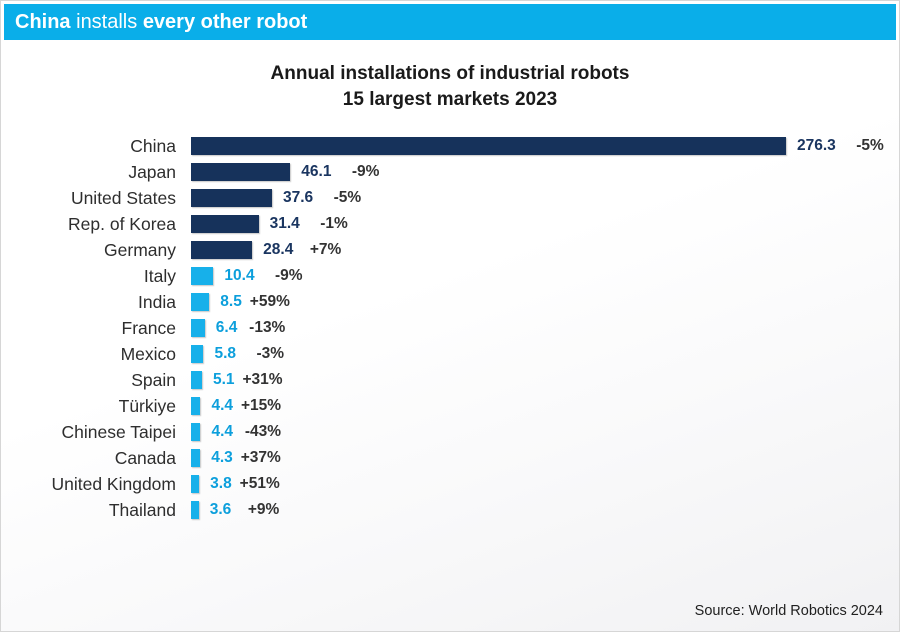  I want to click on chart-subtitle: 15 largest markets 2023, so click(450, 99).